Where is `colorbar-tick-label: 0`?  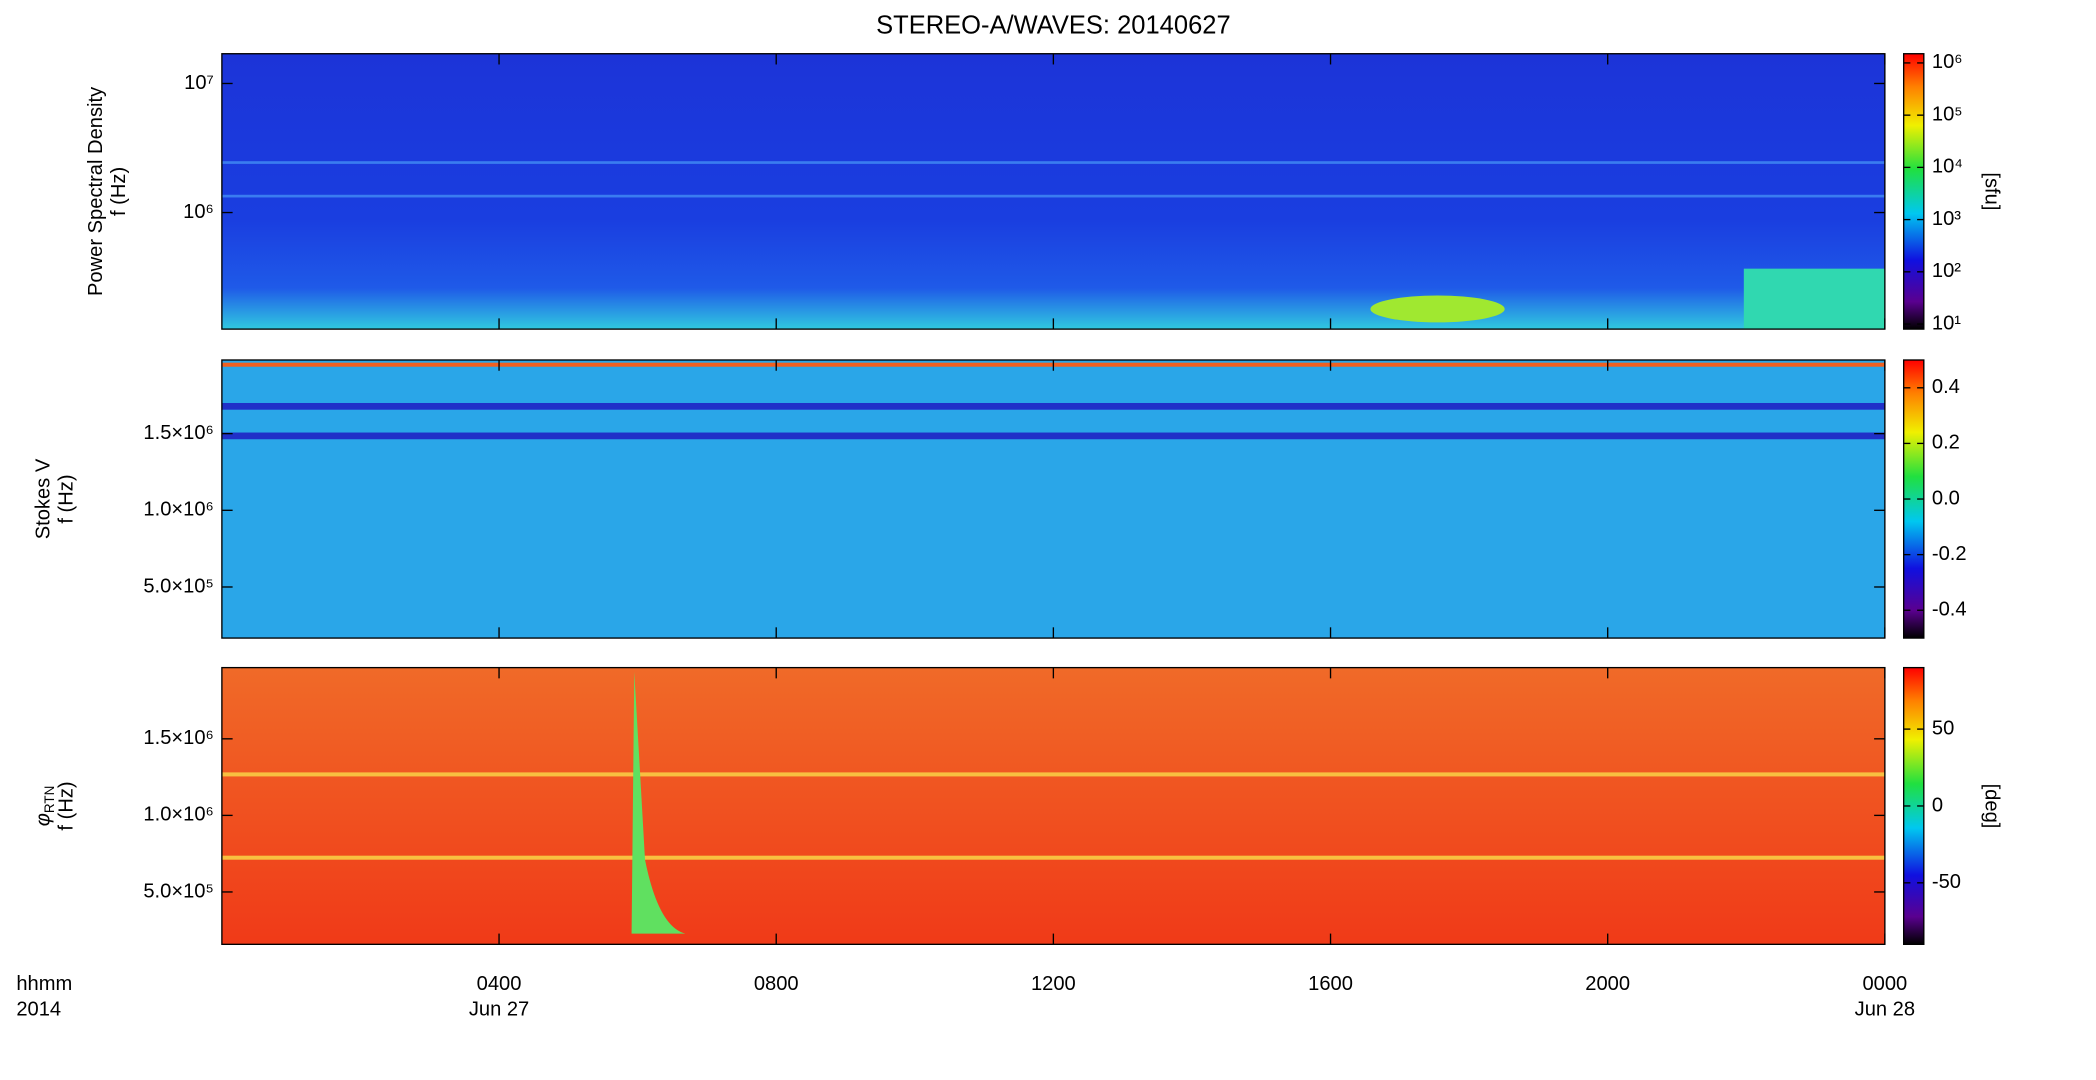
colorbar-tick-label: 0 is located at coordinates (1937, 805).